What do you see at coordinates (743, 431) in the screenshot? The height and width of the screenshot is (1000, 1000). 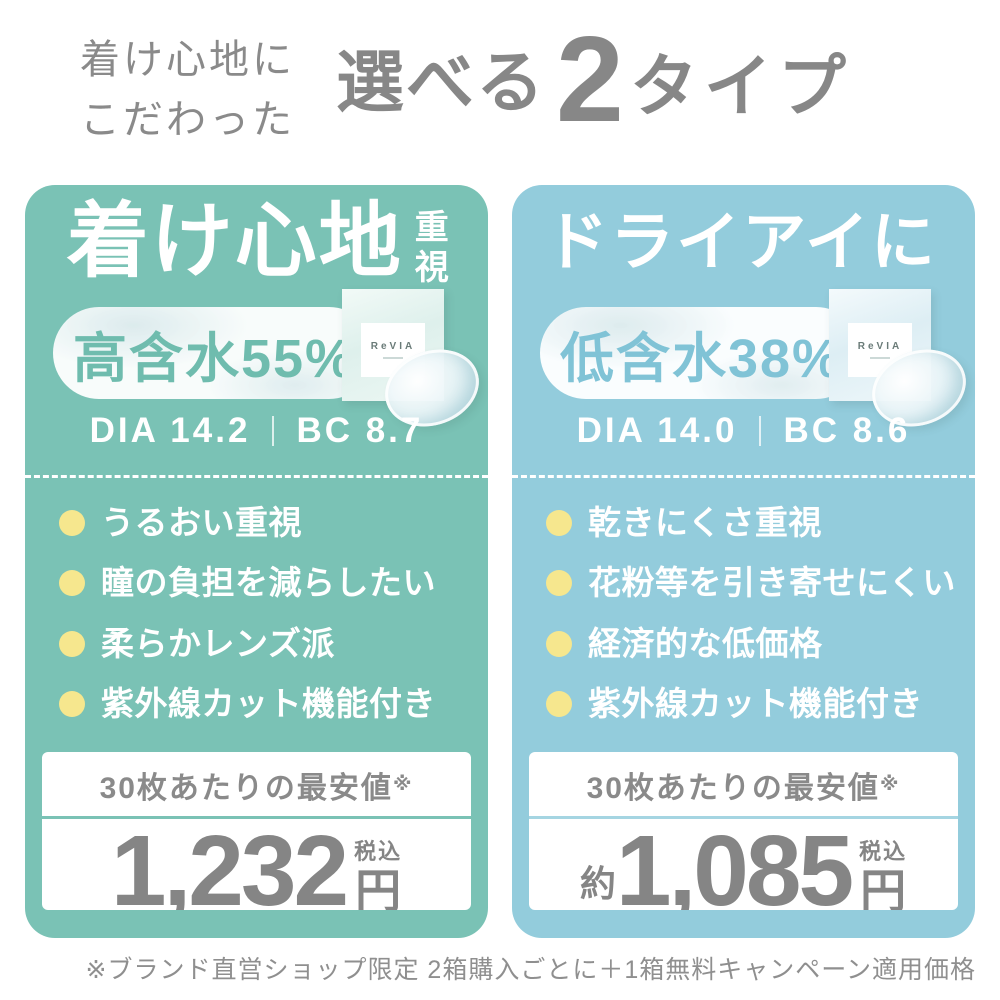 I see `spec-row: DIA 14.0 BC 8.6` at bounding box center [743, 431].